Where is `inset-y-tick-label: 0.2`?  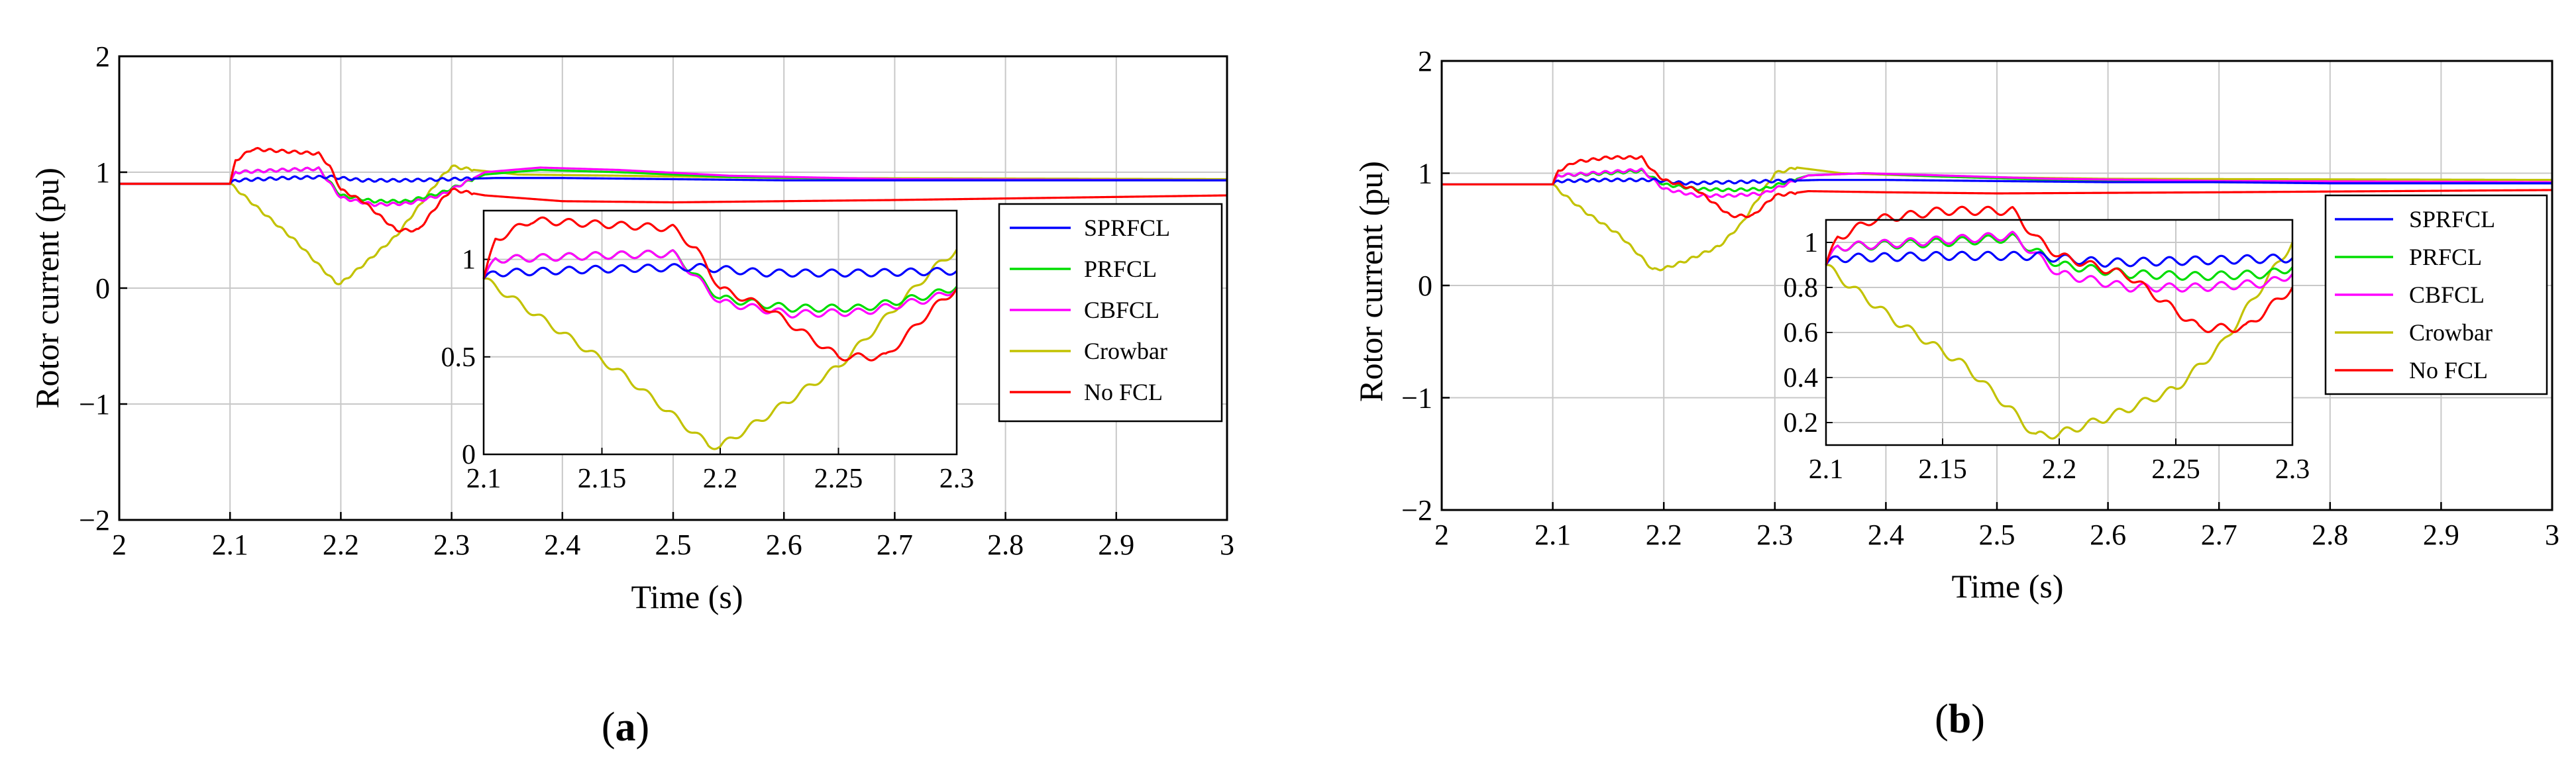
inset-y-tick-label: 0.2 is located at coordinates (1801, 423).